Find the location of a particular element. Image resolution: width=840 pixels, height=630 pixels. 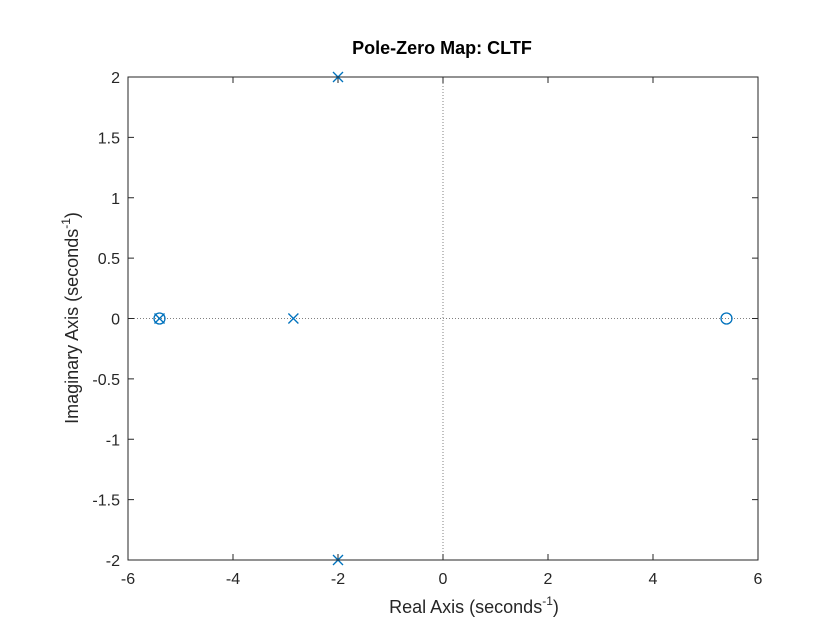

y-axis-title-close: ) is located at coordinates (72, 215).